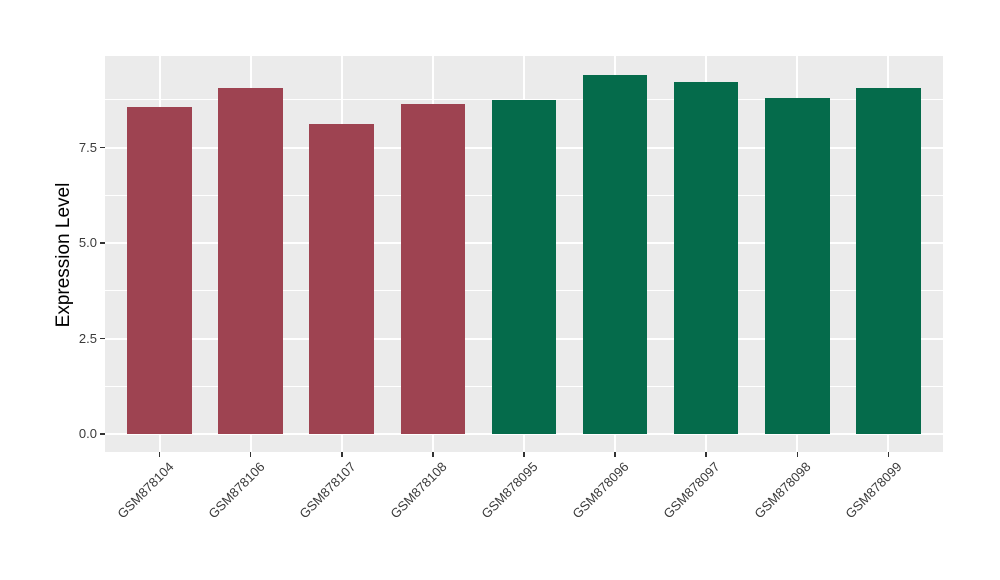  What do you see at coordinates (797, 266) in the screenshot?
I see `bar-GSM878098` at bounding box center [797, 266].